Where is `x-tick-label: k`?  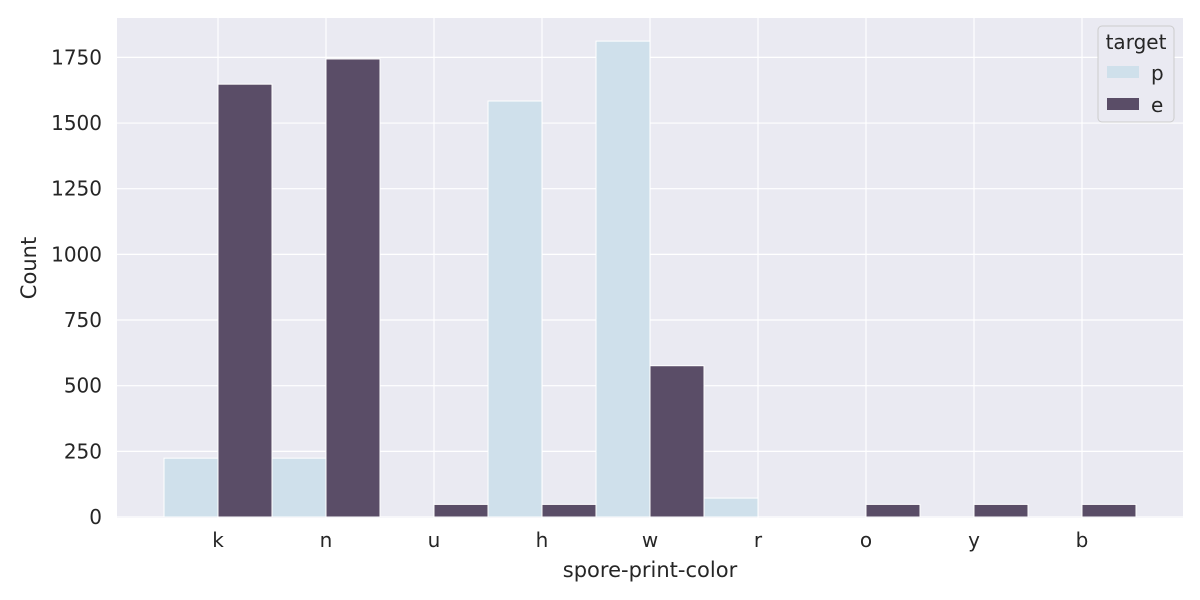 x-tick-label: k is located at coordinates (218, 540).